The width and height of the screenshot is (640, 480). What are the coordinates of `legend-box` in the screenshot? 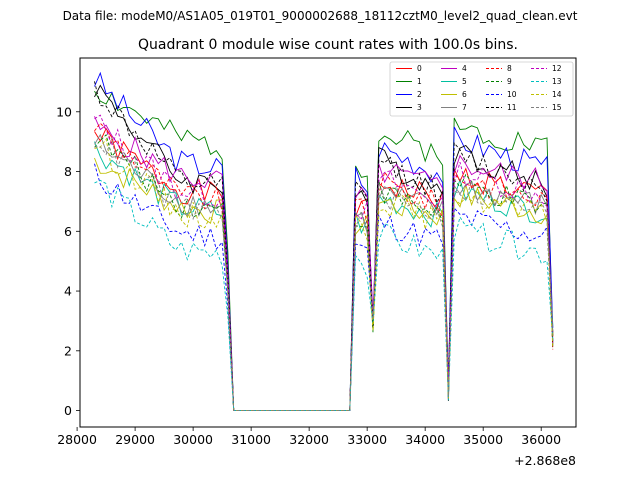 It's located at (481, 89).